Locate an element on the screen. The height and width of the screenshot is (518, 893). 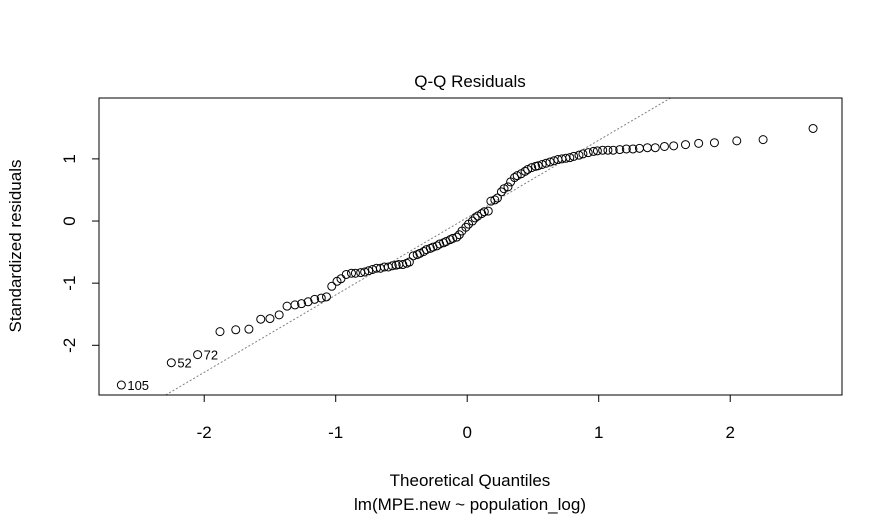
y-axis-label: Standardized residuals is located at coordinates (15, 246).